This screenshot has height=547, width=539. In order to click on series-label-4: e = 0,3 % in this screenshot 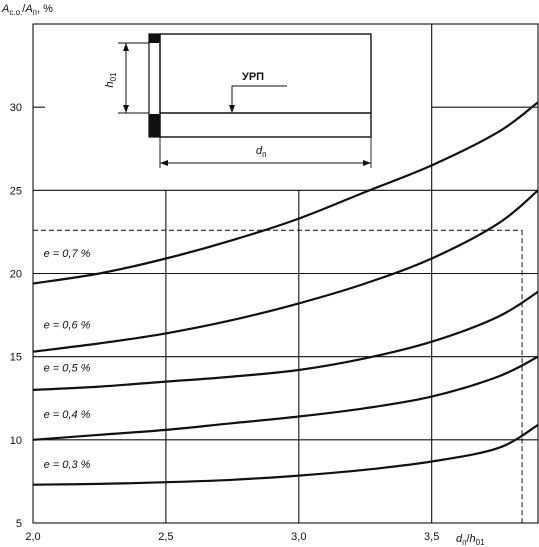, I will do `click(67, 465)`.